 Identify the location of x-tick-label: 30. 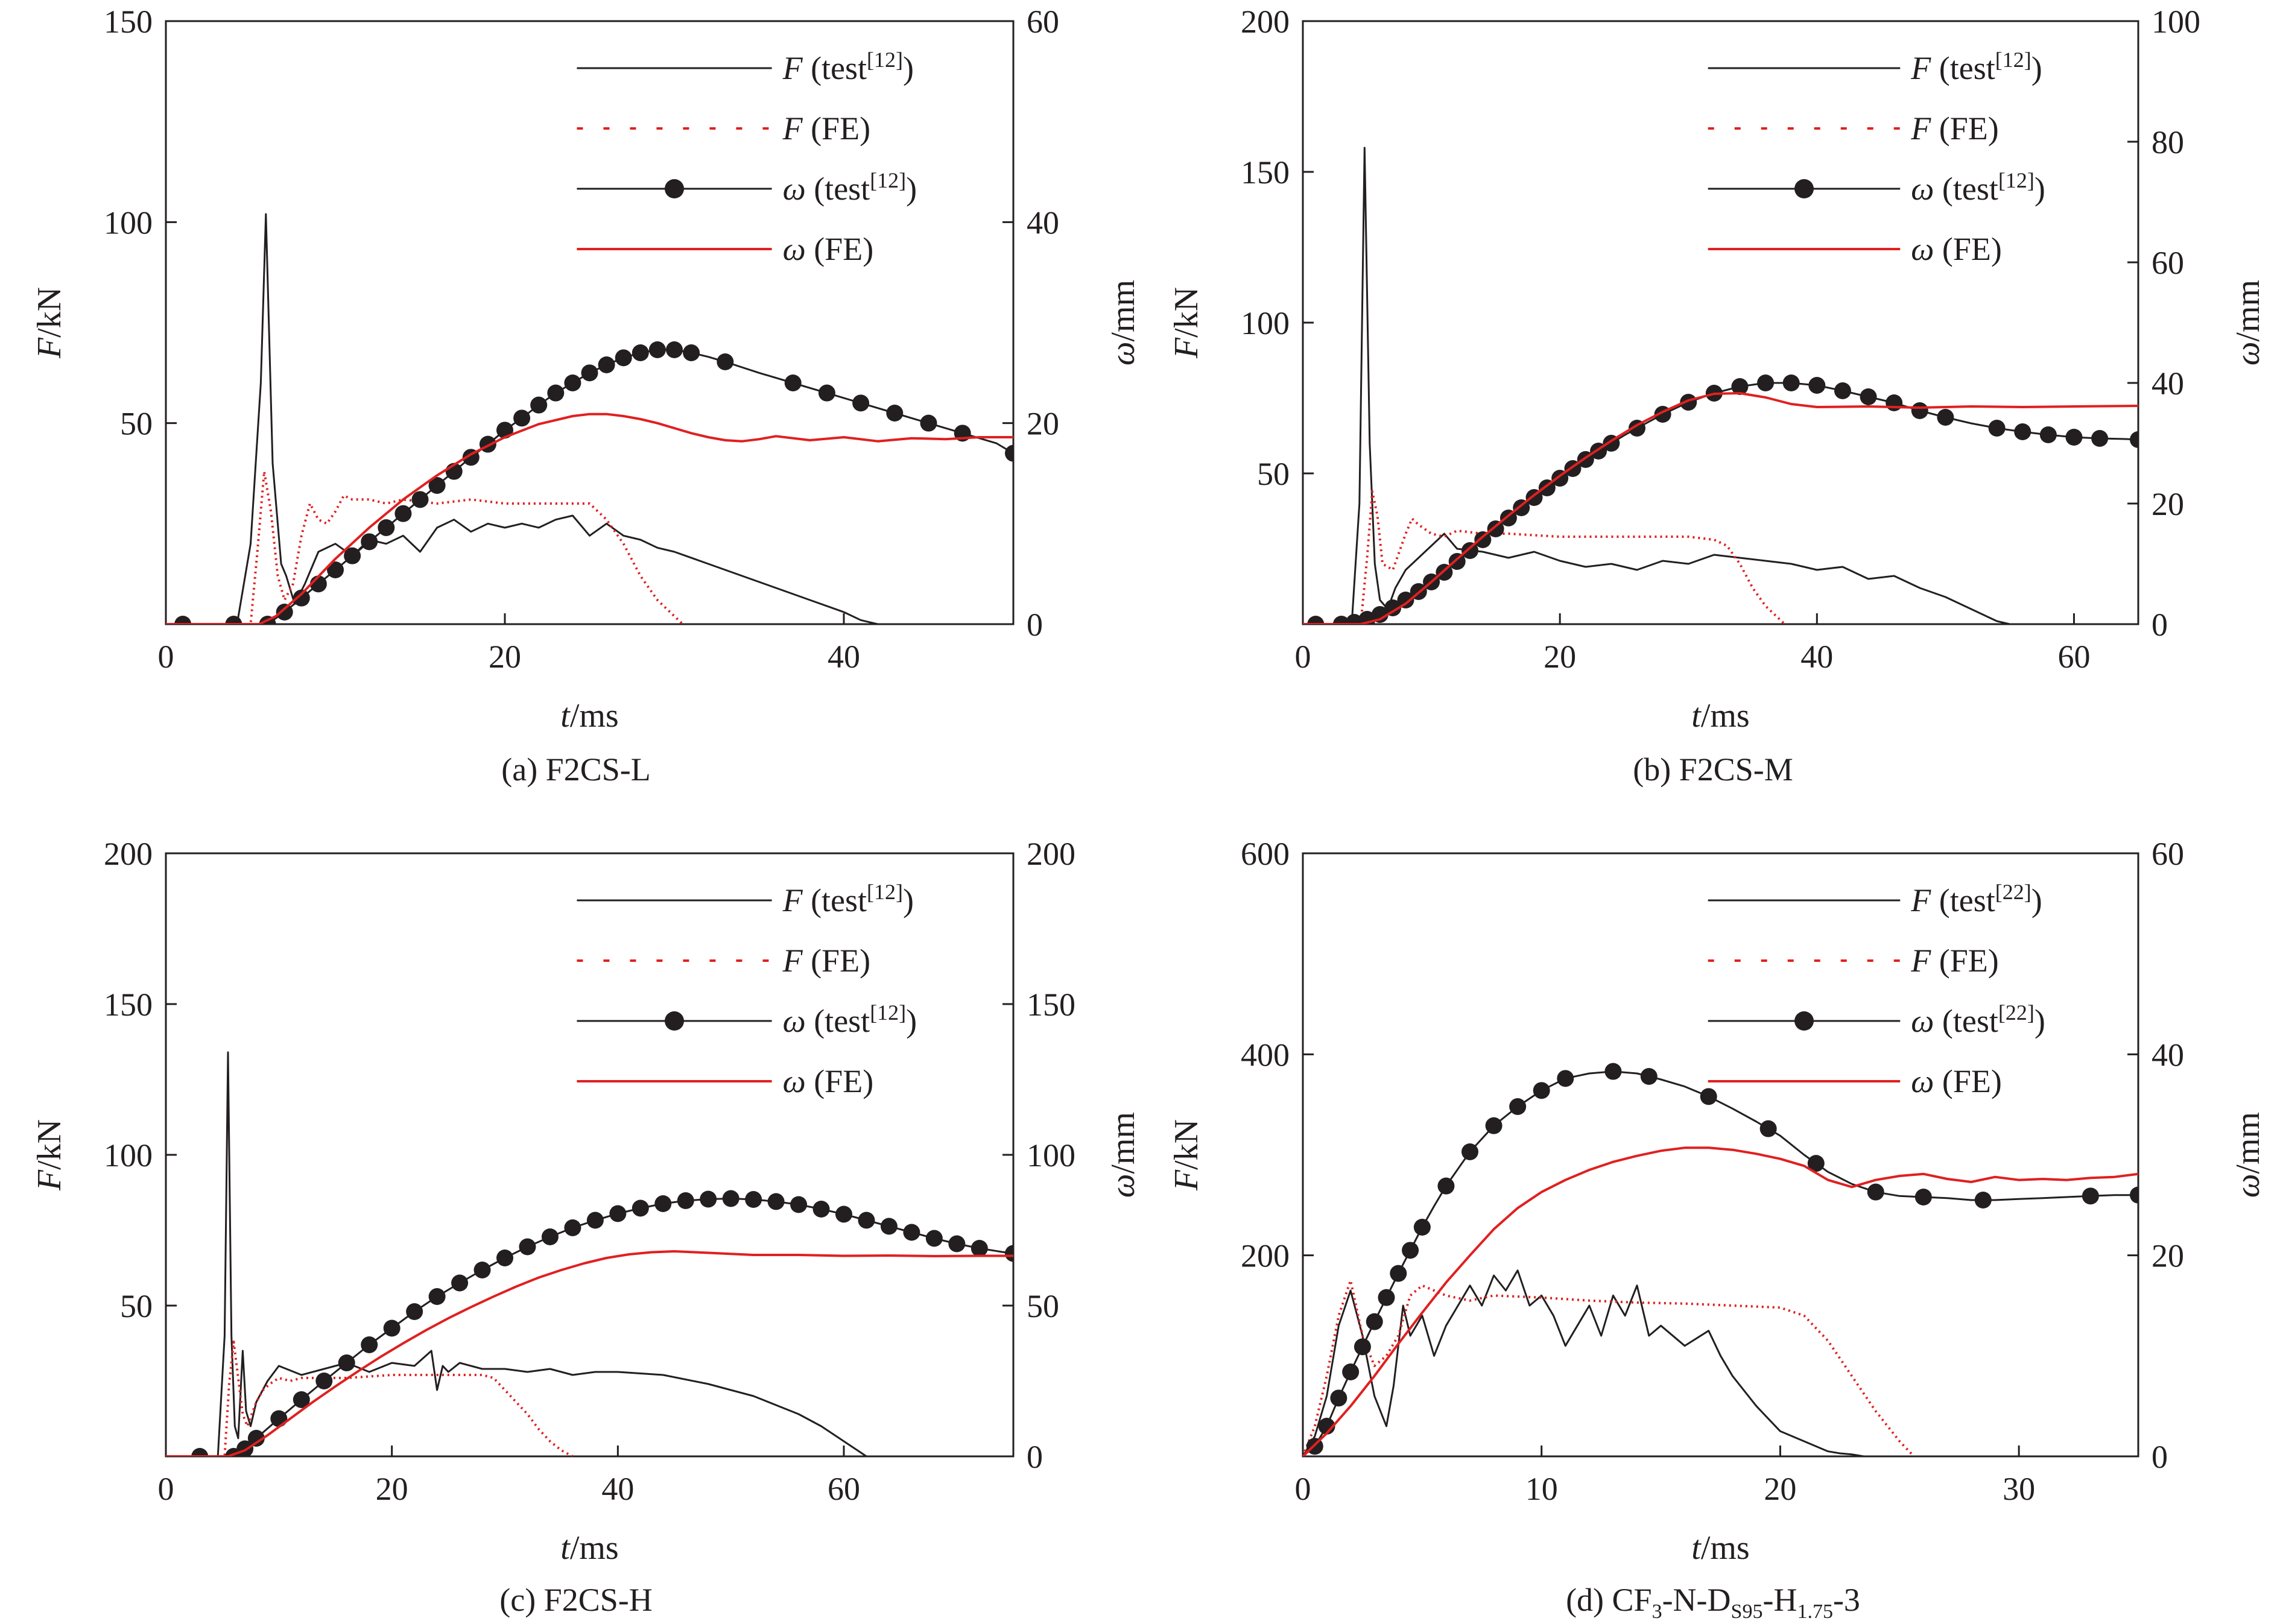
(2019, 1489).